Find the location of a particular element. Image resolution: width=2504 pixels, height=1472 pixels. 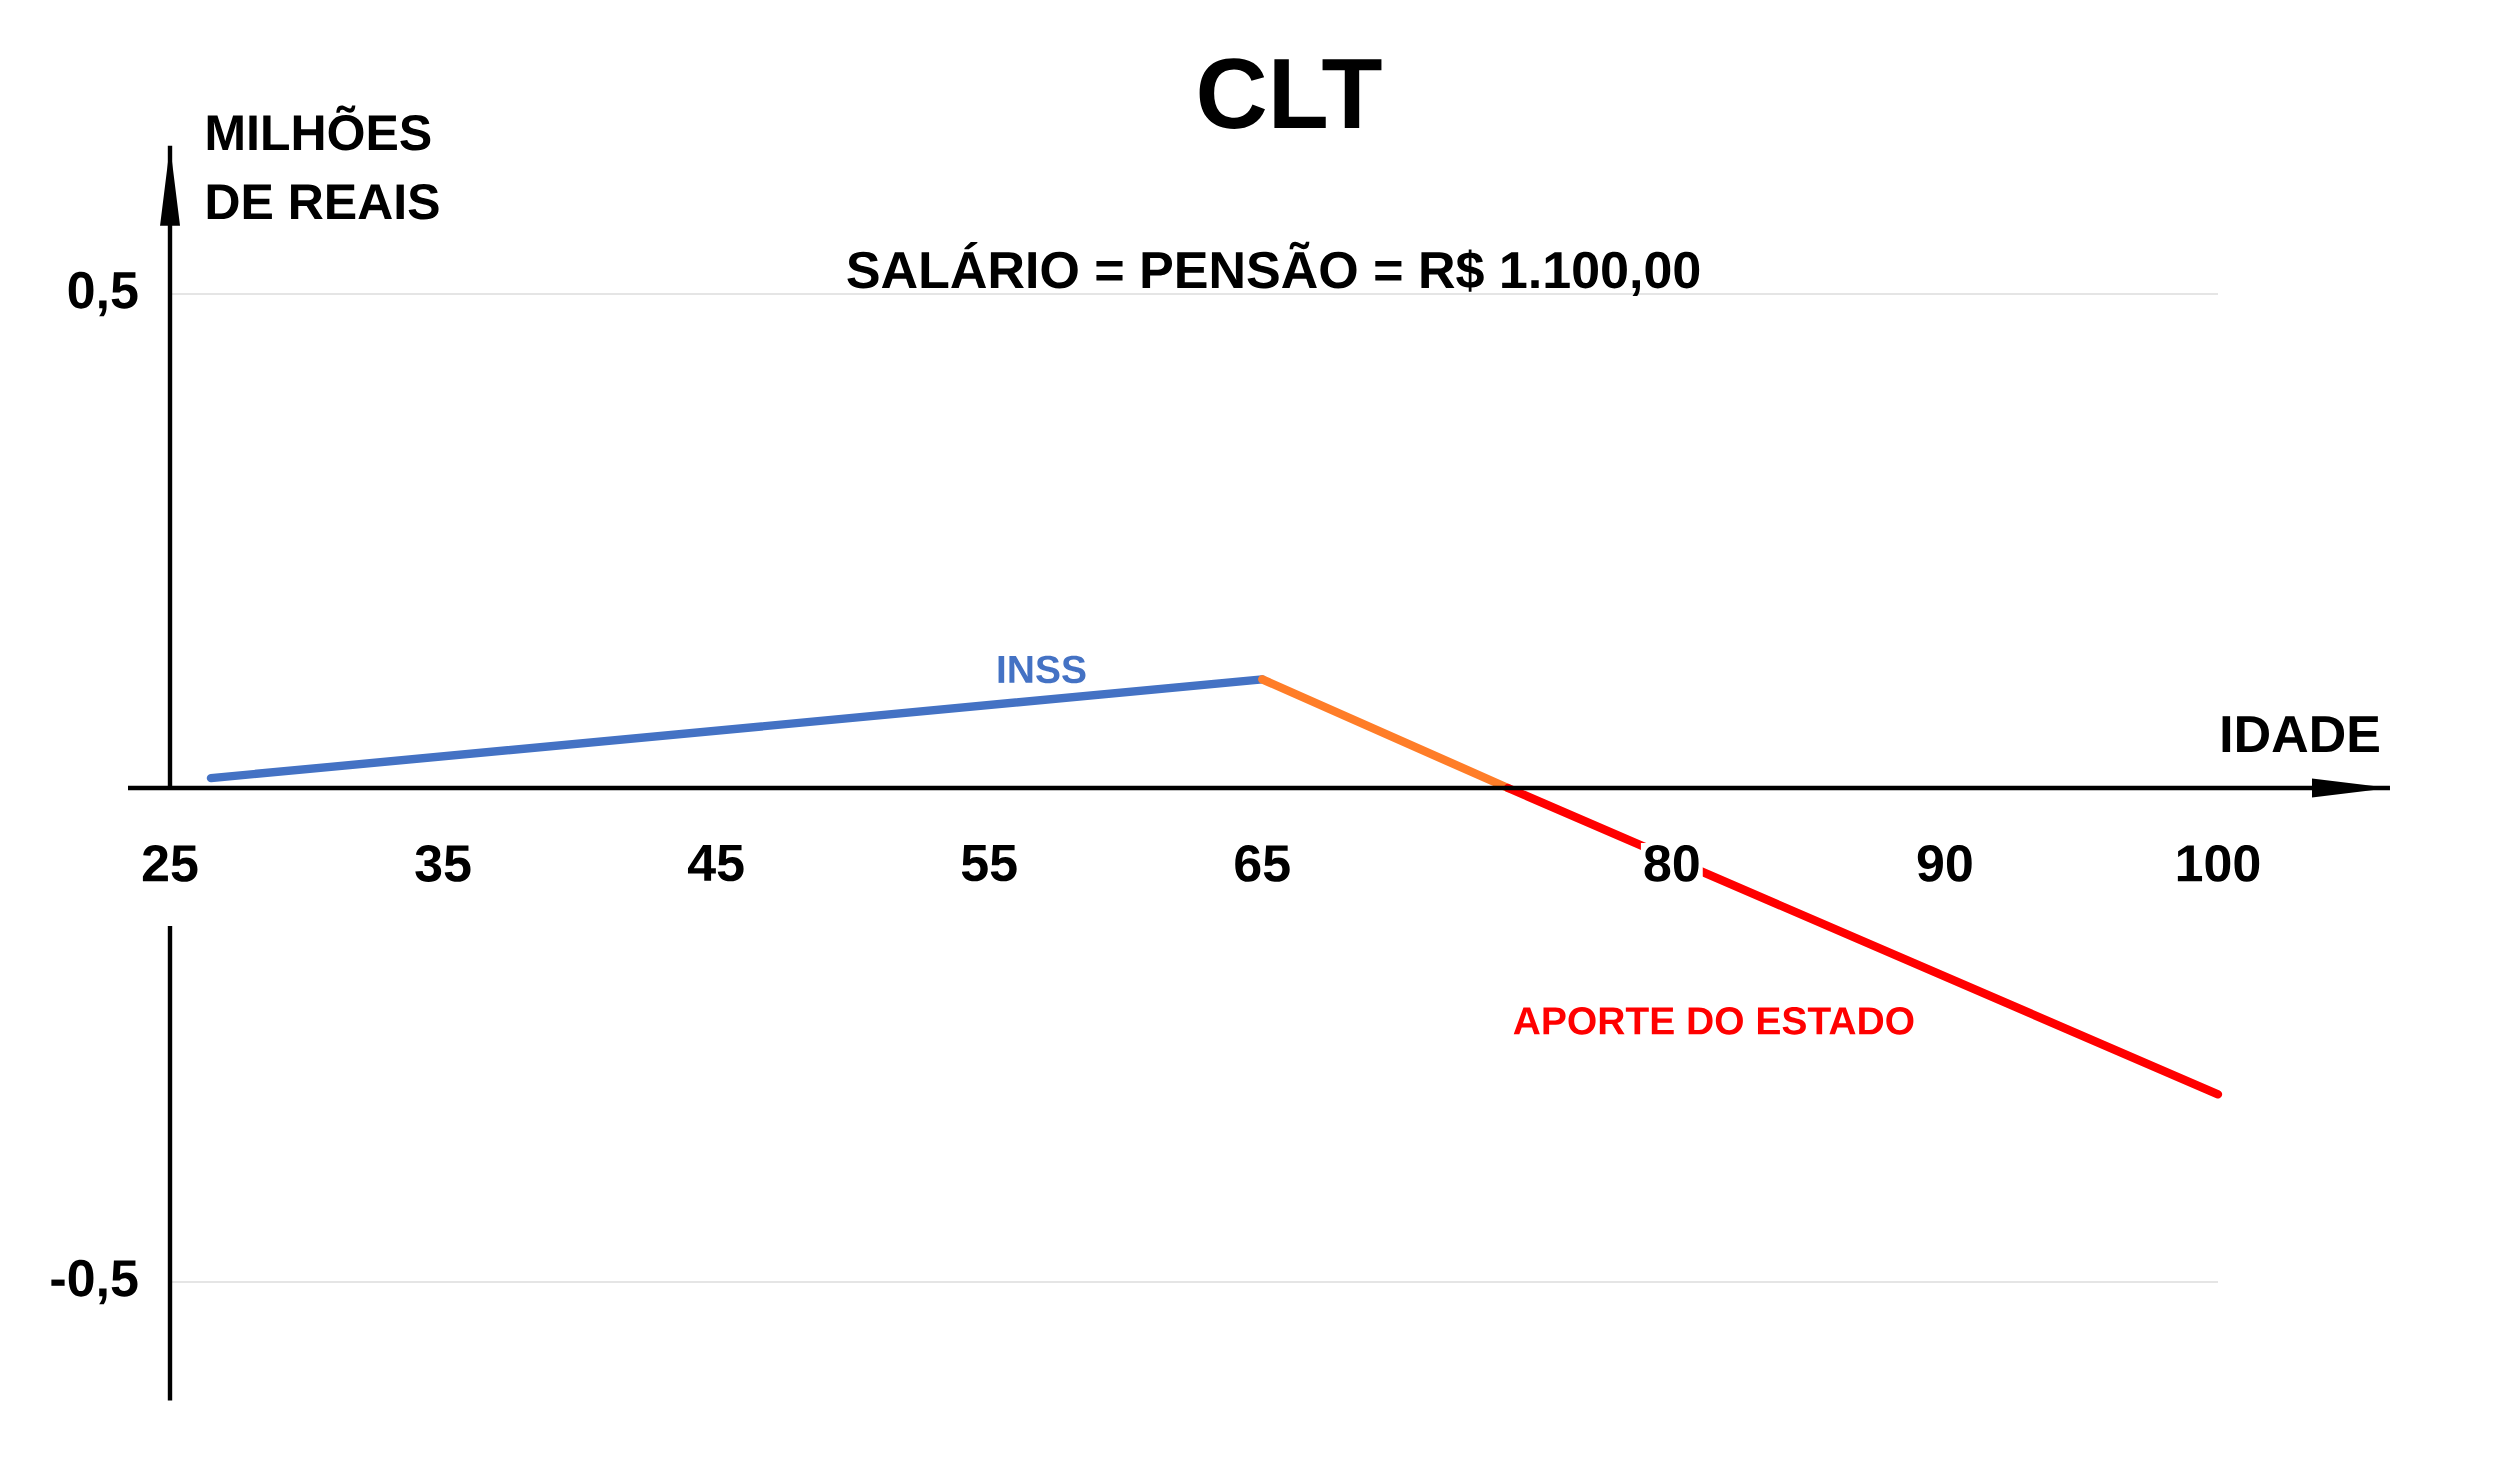

x-tick-label: 45 is located at coordinates (715, 863).